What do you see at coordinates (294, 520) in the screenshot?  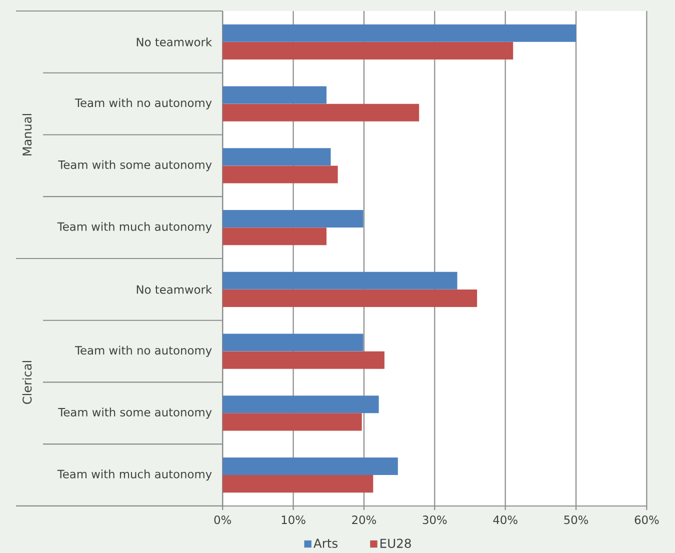 I see `x-tick-label: 10%` at bounding box center [294, 520].